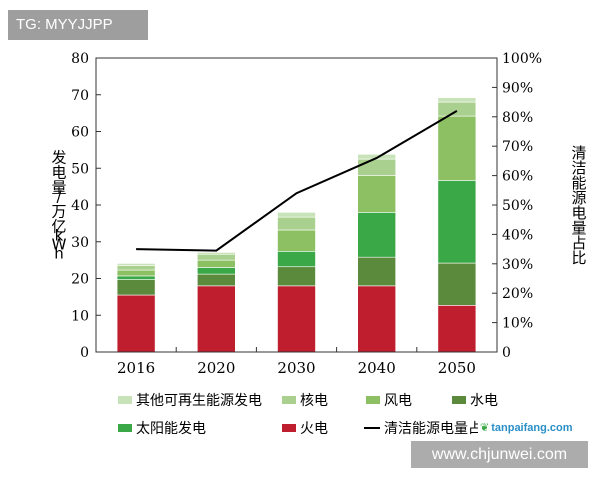 This screenshot has width=600, height=480. What do you see at coordinates (457, 368) in the screenshot?
I see `x-tick-label: 2050` at bounding box center [457, 368].